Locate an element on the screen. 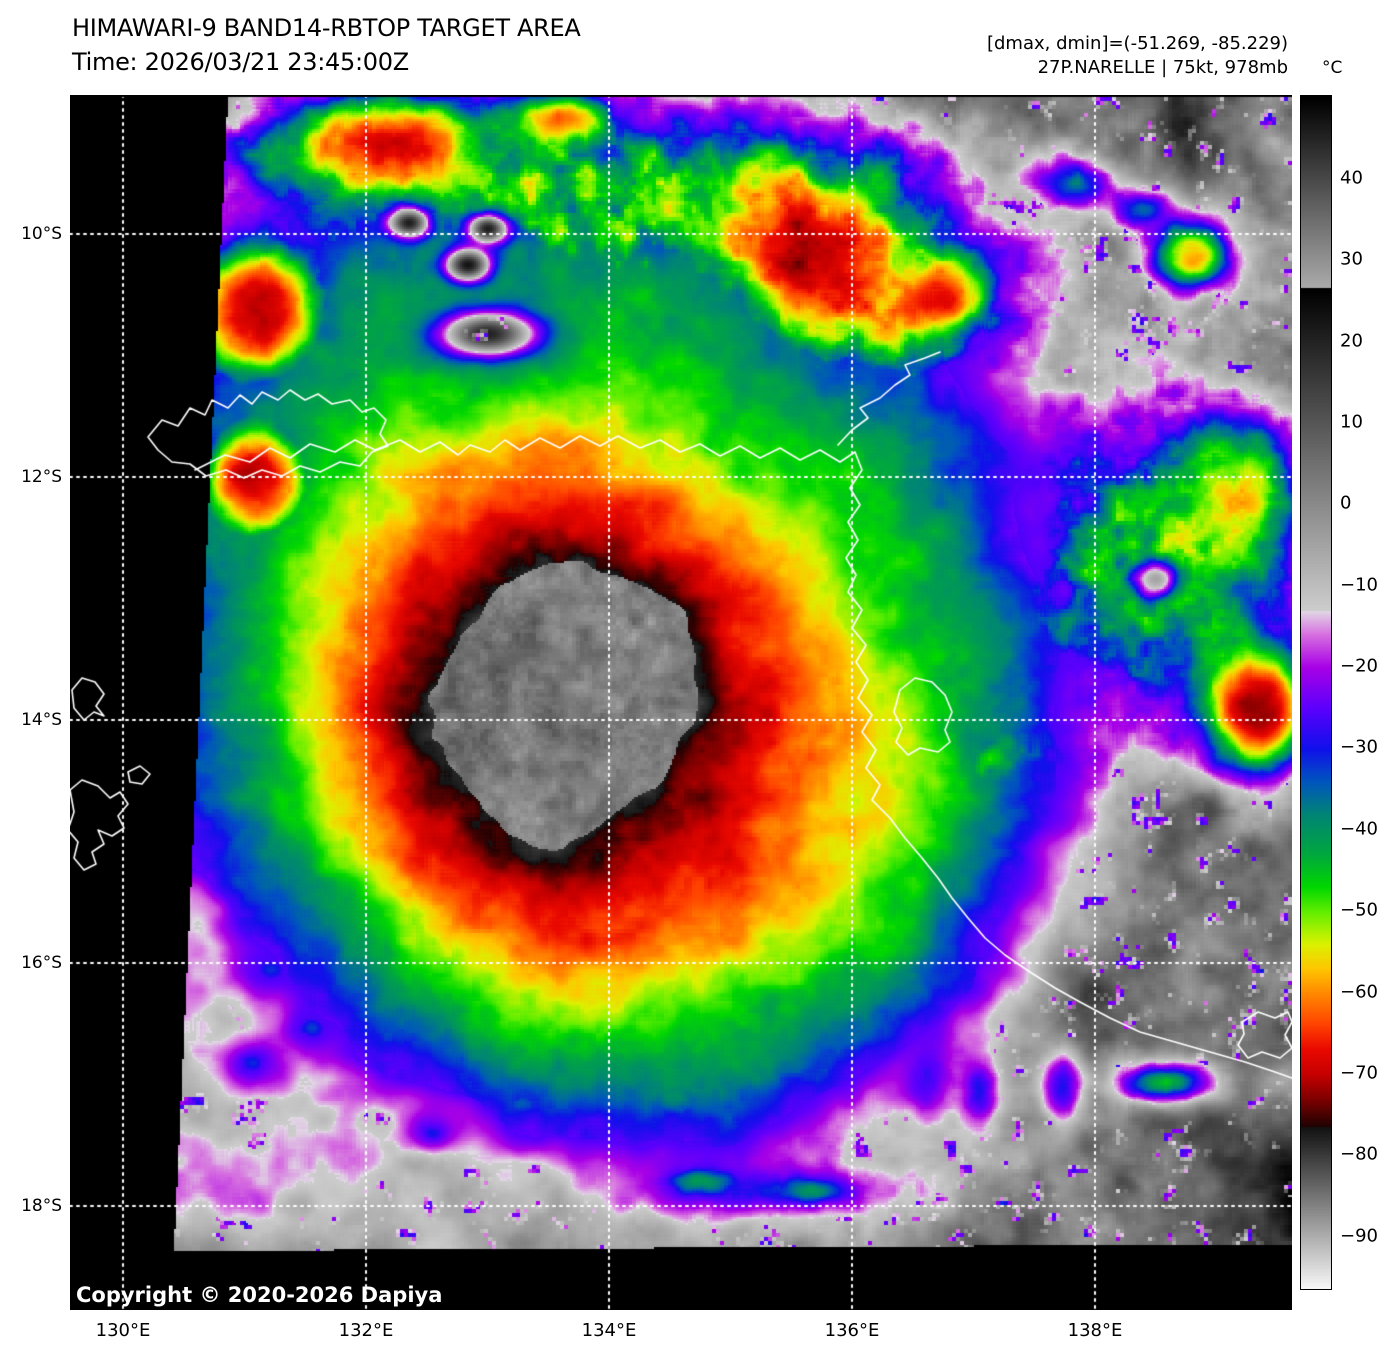  colorbar-tick-label: 40 is located at coordinates (1351, 178).